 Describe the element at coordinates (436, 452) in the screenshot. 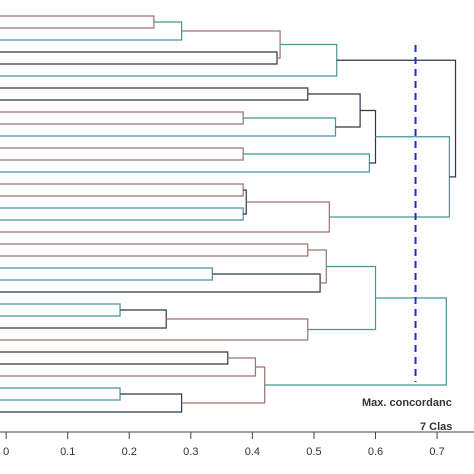

I see `x-tick-label: 0.7` at that location.